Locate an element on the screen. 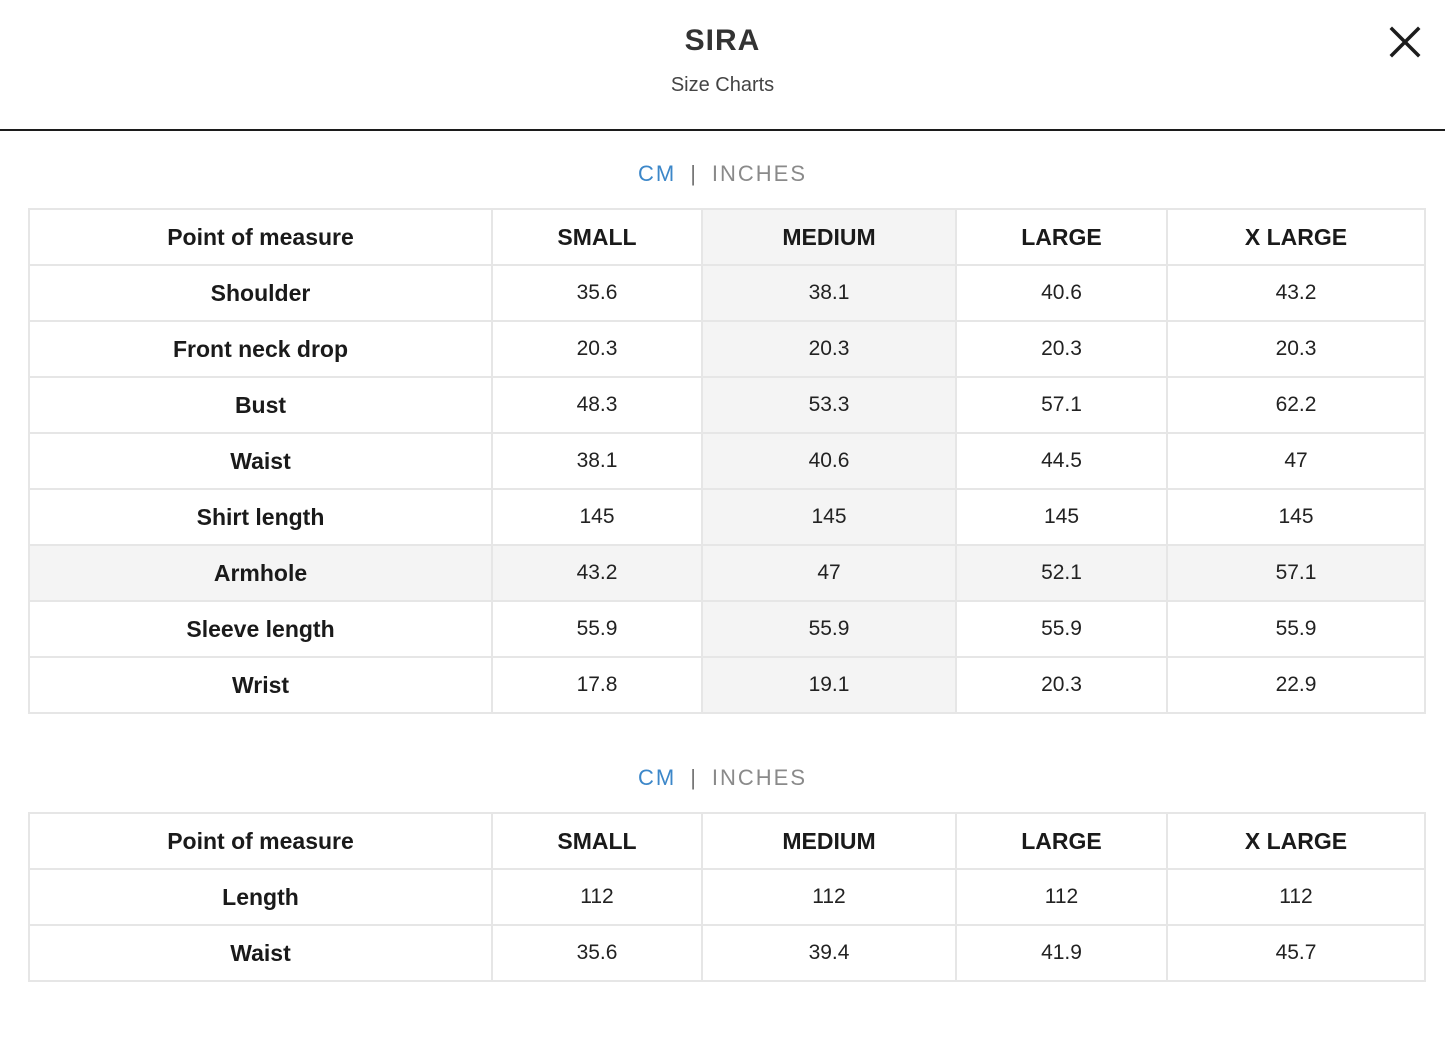  page-subtitle: Size Charts is located at coordinates (722, 85).